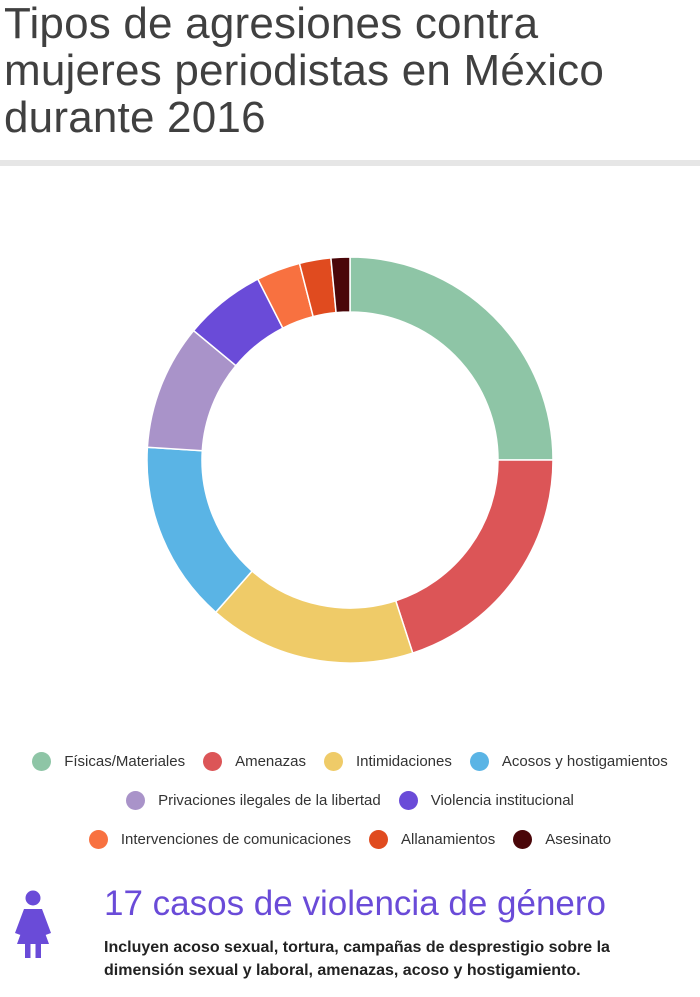  I want to click on legend-label: Amenazas, so click(270, 761).